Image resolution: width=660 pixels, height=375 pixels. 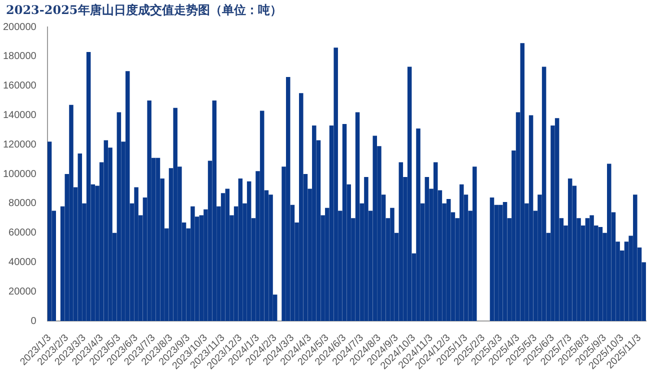 I want to click on y-tick-label: 100000, so click(x=19, y=174).